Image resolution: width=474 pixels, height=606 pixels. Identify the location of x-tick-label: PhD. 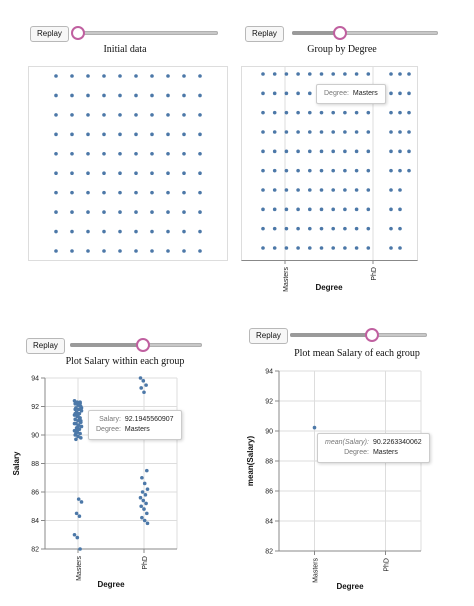
(387, 565).